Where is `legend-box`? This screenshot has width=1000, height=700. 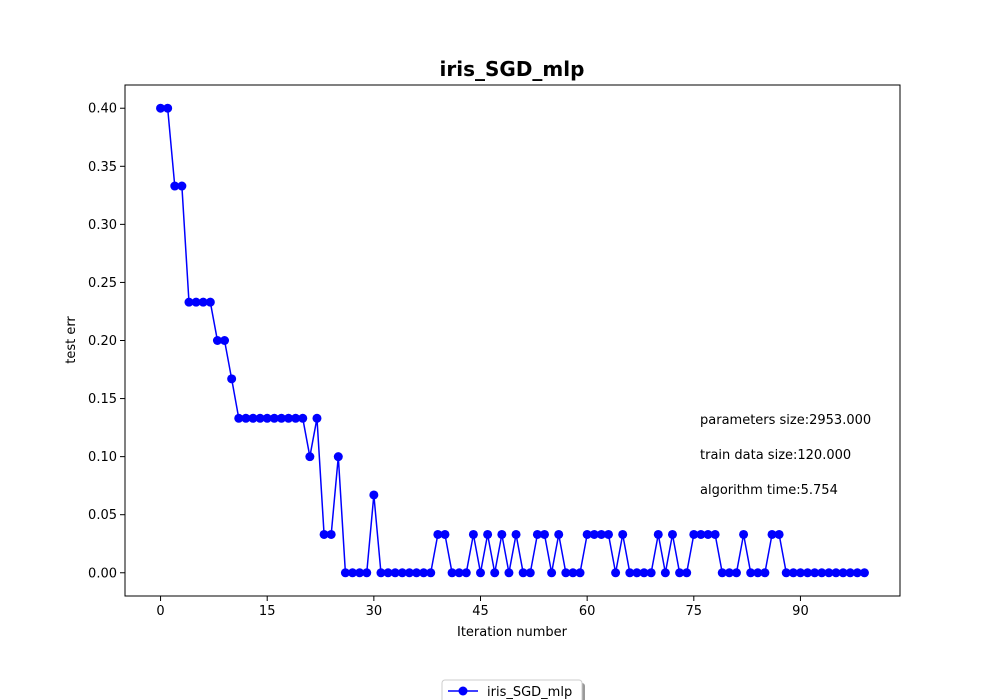 legend-box is located at coordinates (512, 689).